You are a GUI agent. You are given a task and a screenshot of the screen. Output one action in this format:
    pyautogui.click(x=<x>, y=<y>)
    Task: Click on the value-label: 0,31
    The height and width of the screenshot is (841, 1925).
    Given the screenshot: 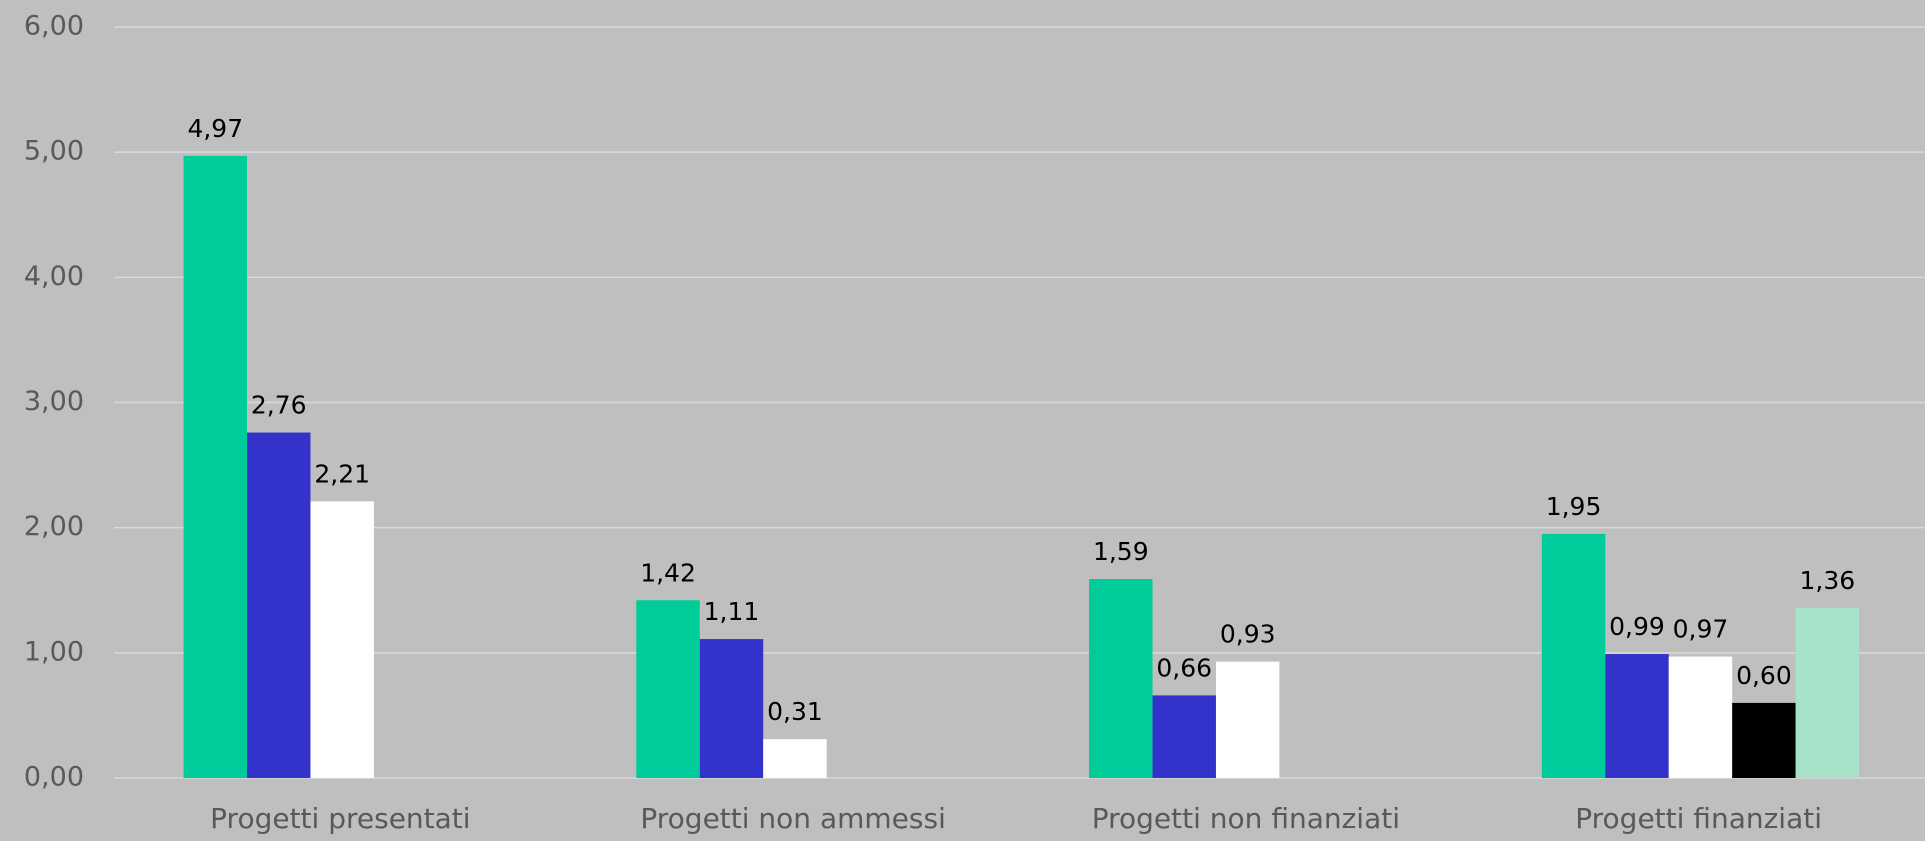 What is the action you would take?
    pyautogui.click(x=795, y=711)
    